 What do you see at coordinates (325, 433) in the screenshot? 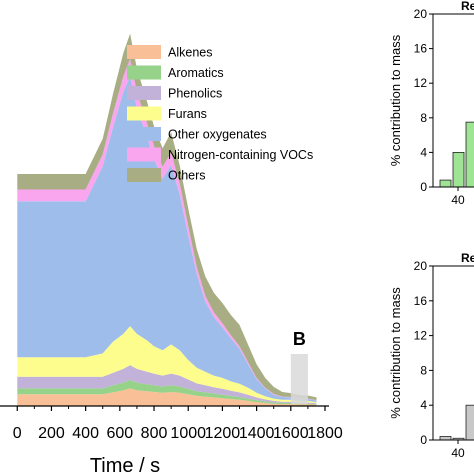
I see `x-tick-label: 1800` at bounding box center [325, 433].